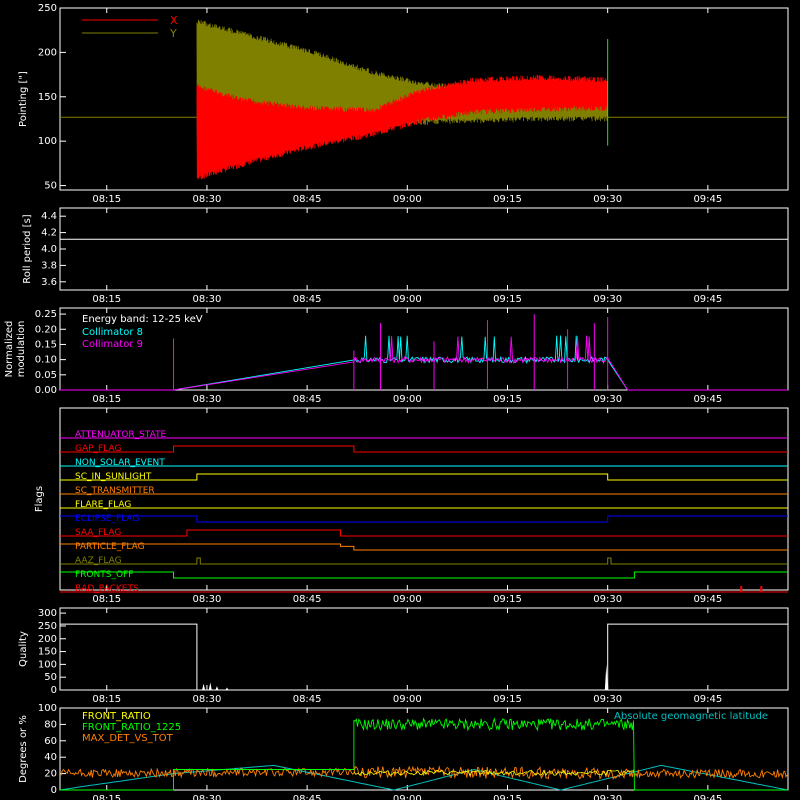 The width and height of the screenshot is (800, 800). Describe the element at coordinates (113, 477) in the screenshot. I see `flag-label-sc_in_sunlight: SC_IN_SUNLIGHT` at that location.